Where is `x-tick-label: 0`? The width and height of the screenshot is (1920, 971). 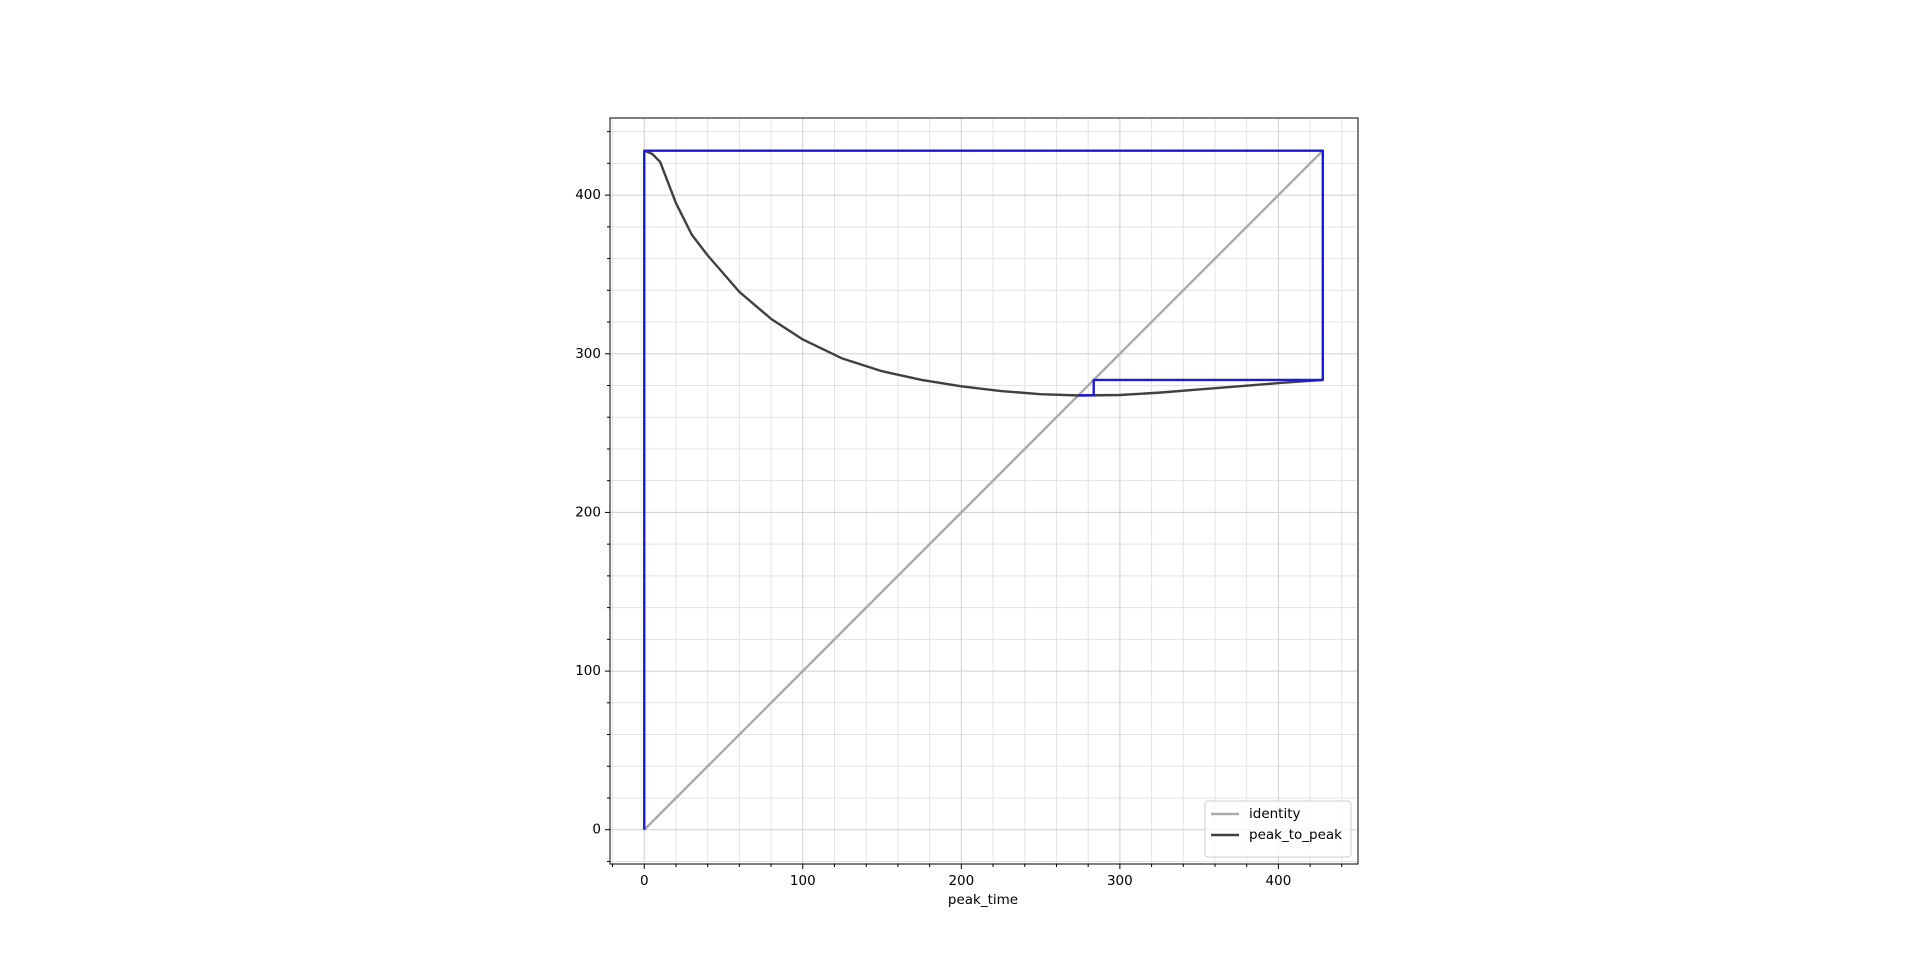
x-tick-label: 0 is located at coordinates (644, 881).